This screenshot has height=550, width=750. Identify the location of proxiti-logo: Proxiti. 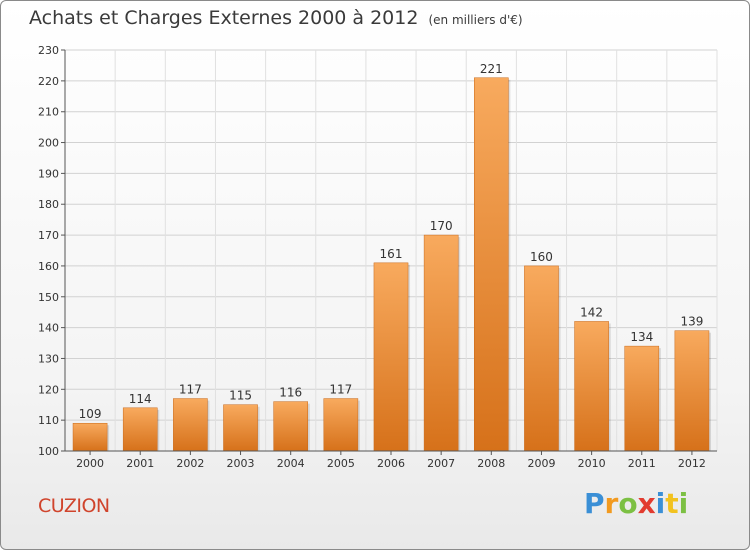
(636, 503).